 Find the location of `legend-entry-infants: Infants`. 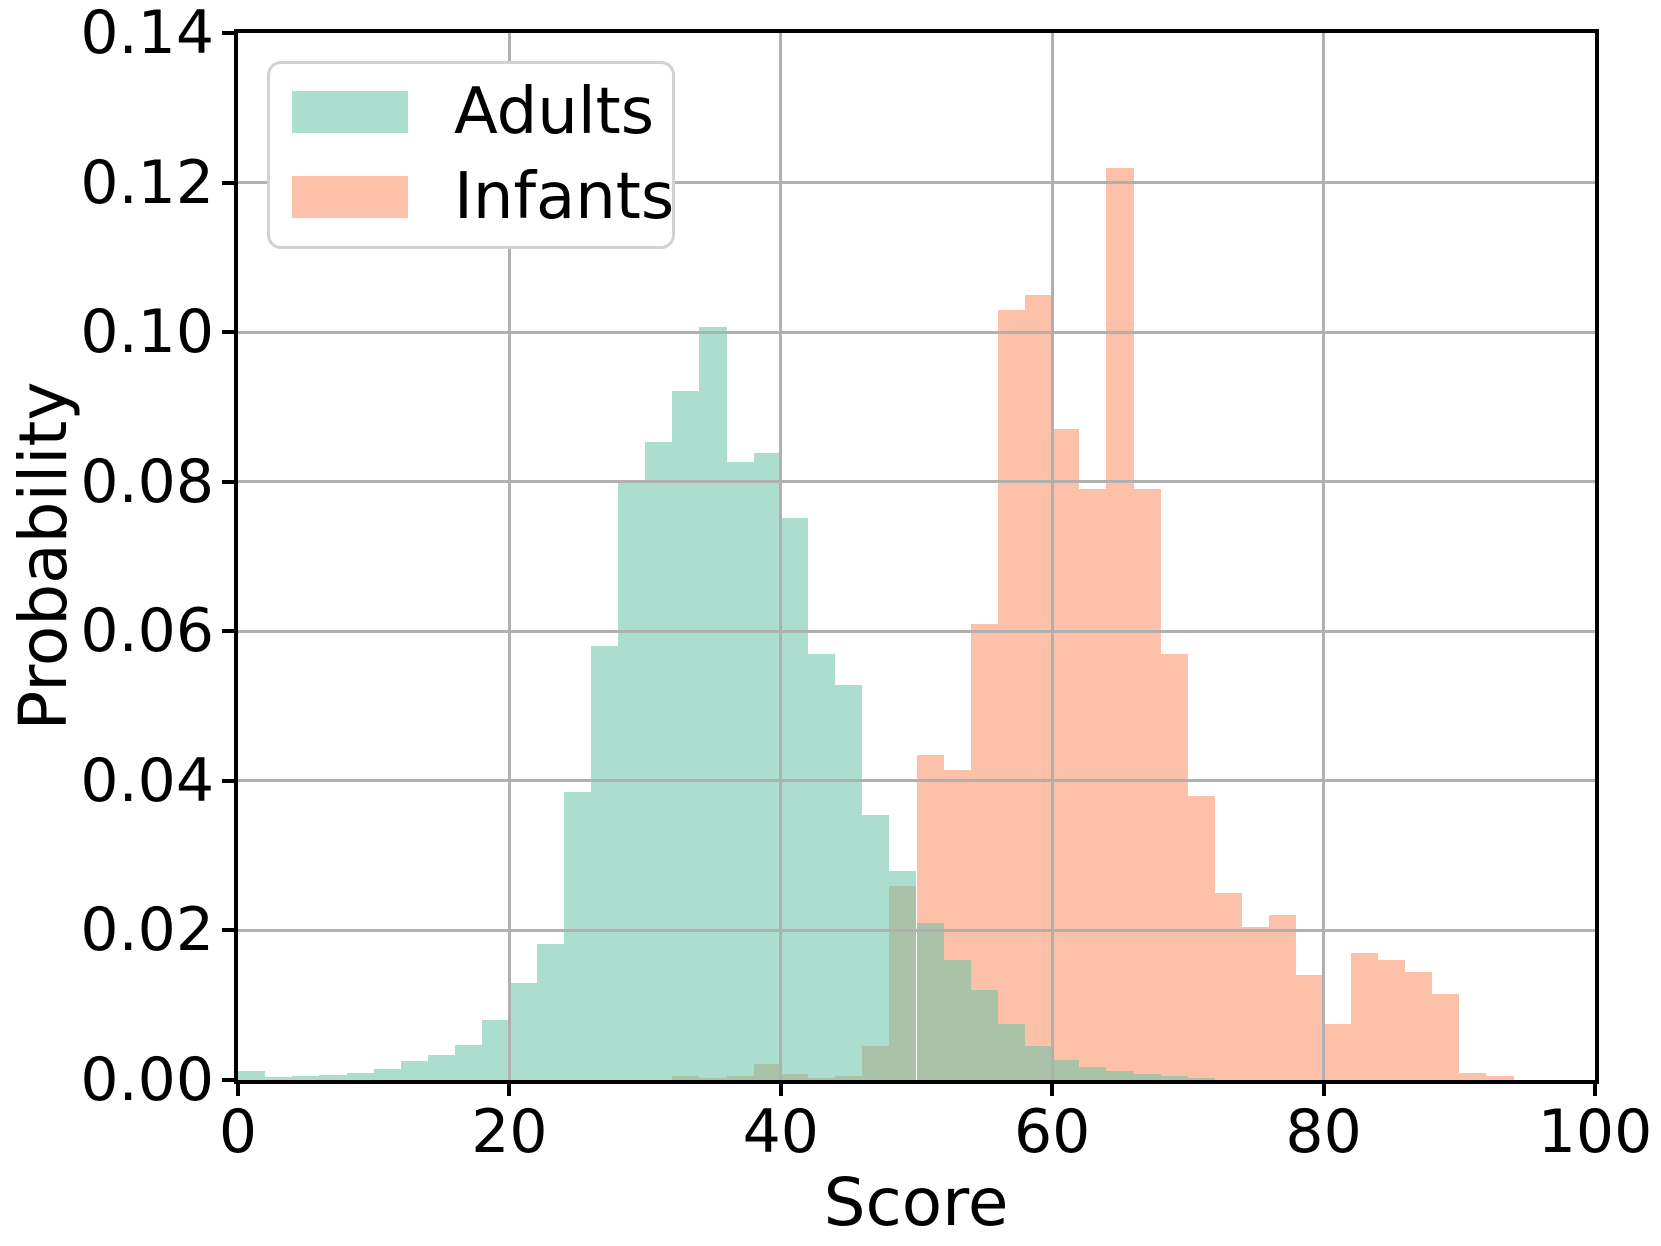

legend-entry-infants: Infants is located at coordinates (483, 197).